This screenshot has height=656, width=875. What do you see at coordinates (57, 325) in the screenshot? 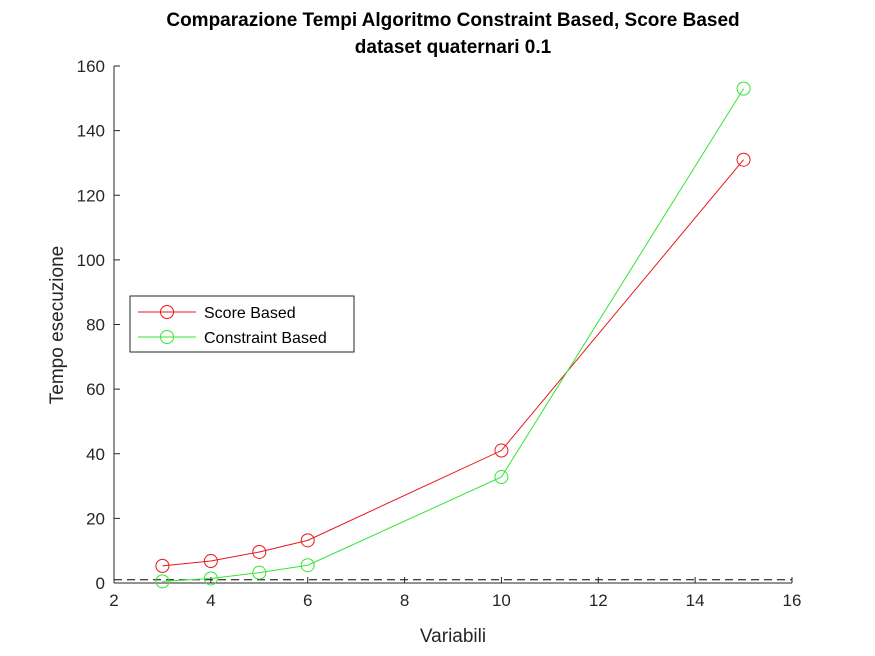
I see `y-axis-label: Tempo esecuzione` at bounding box center [57, 325].